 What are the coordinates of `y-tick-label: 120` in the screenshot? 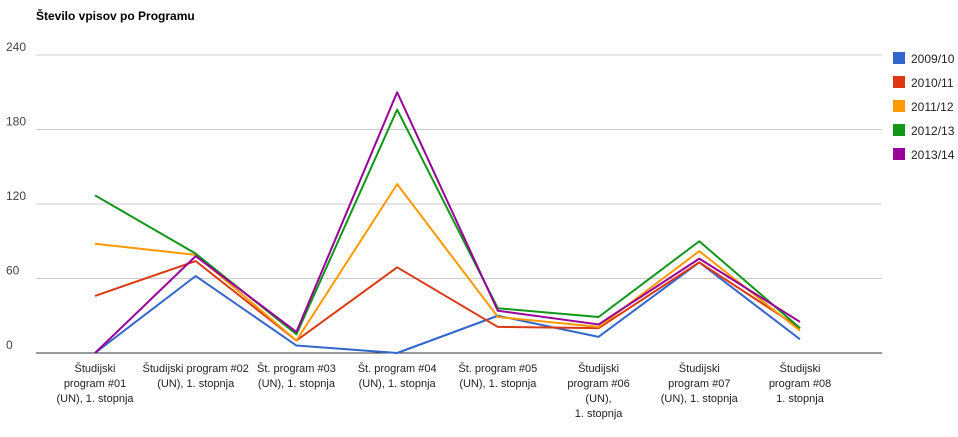 It's located at (16, 196).